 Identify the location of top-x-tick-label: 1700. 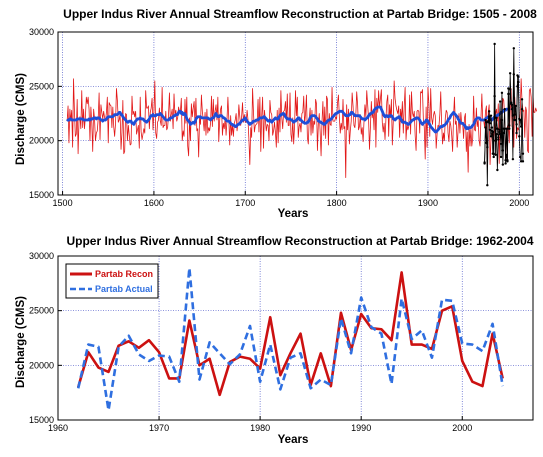
(245, 203).